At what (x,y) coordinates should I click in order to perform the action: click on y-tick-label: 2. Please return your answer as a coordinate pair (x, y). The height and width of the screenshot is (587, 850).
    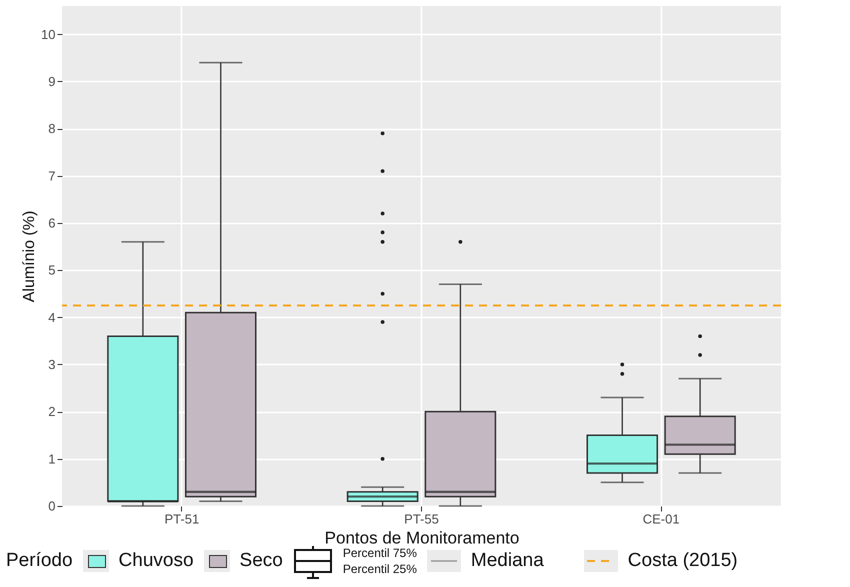
    Looking at the image, I should click on (52, 412).